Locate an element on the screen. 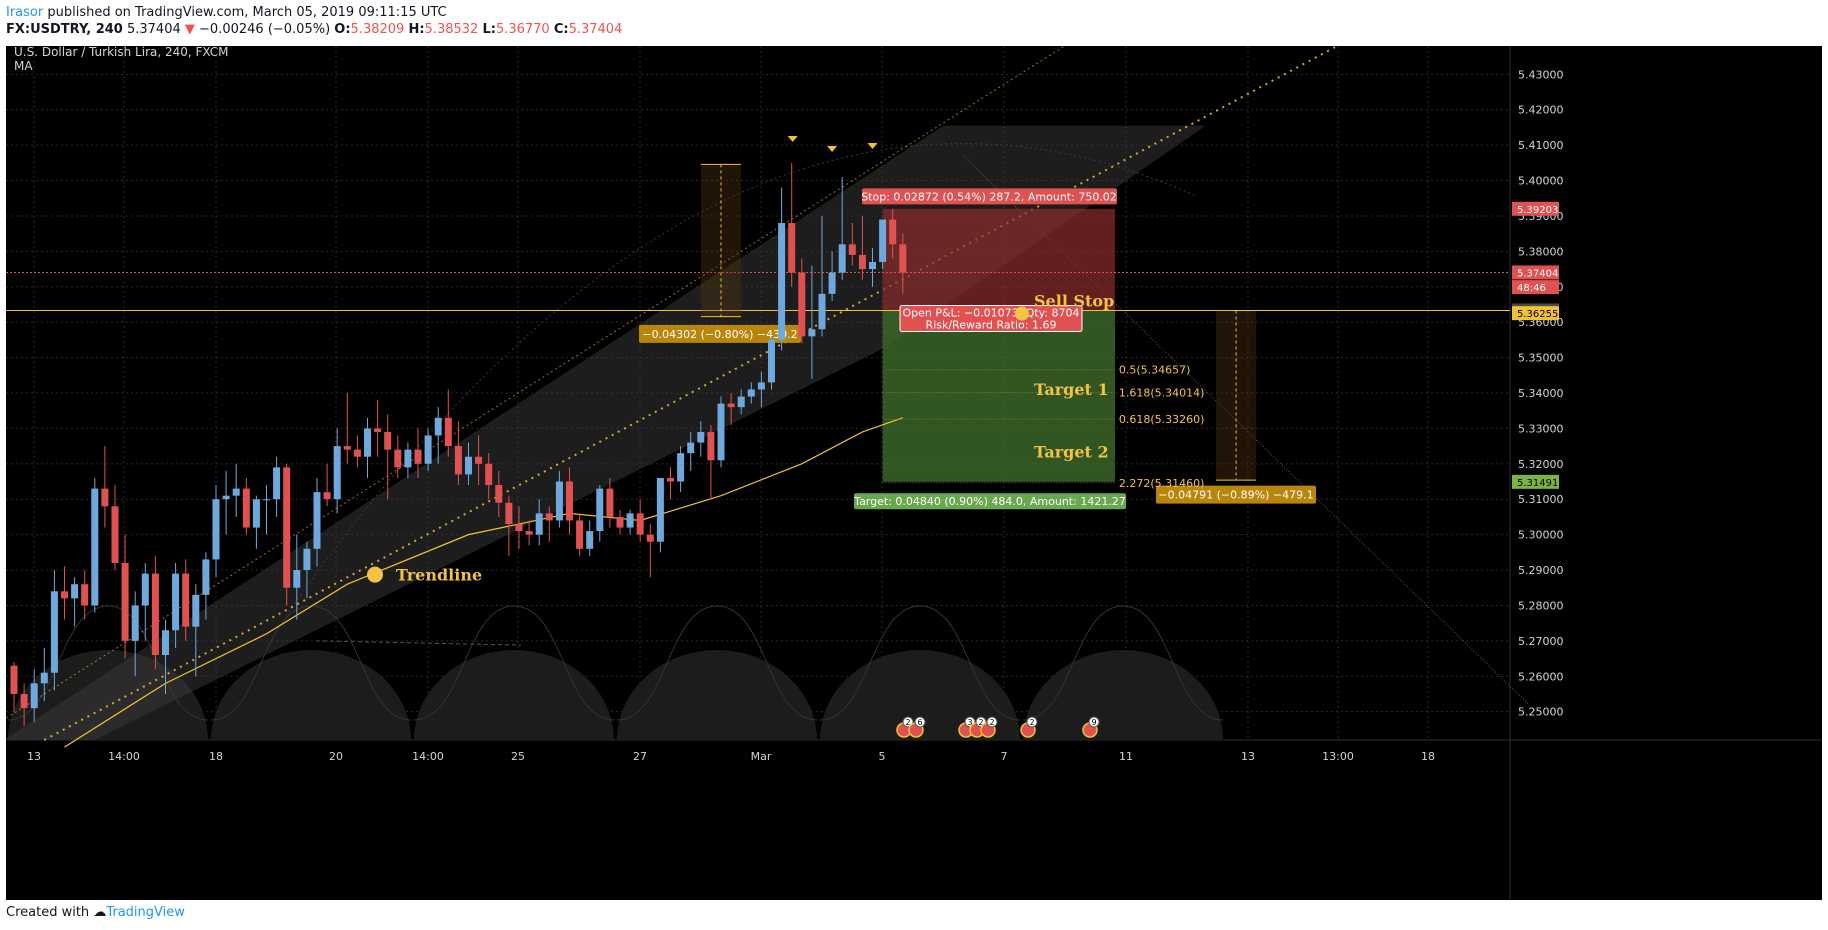 This screenshot has height=930, width=1828. y-tick-label: 5.43000 is located at coordinates (1541, 74).